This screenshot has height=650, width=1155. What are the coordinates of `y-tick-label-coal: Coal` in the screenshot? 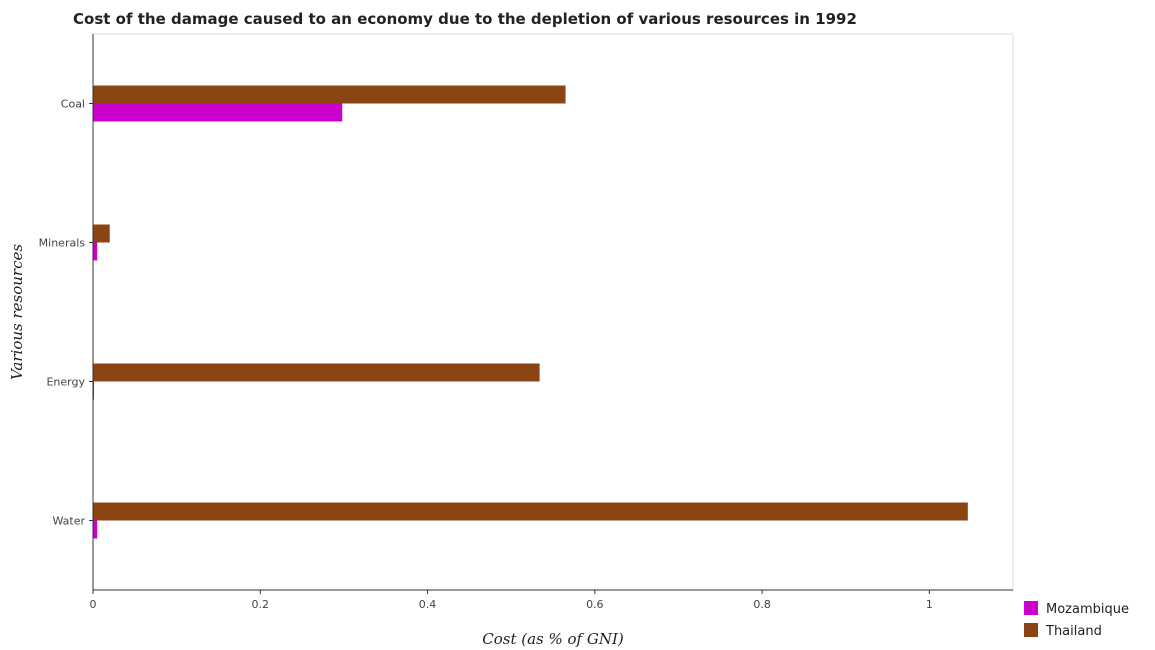 It's located at (73, 104).